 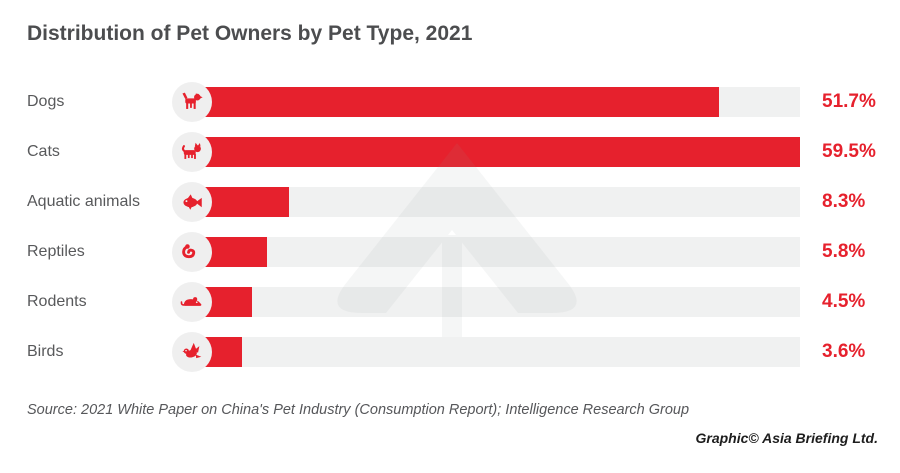 I want to click on cat-icon, so click(x=191, y=150).